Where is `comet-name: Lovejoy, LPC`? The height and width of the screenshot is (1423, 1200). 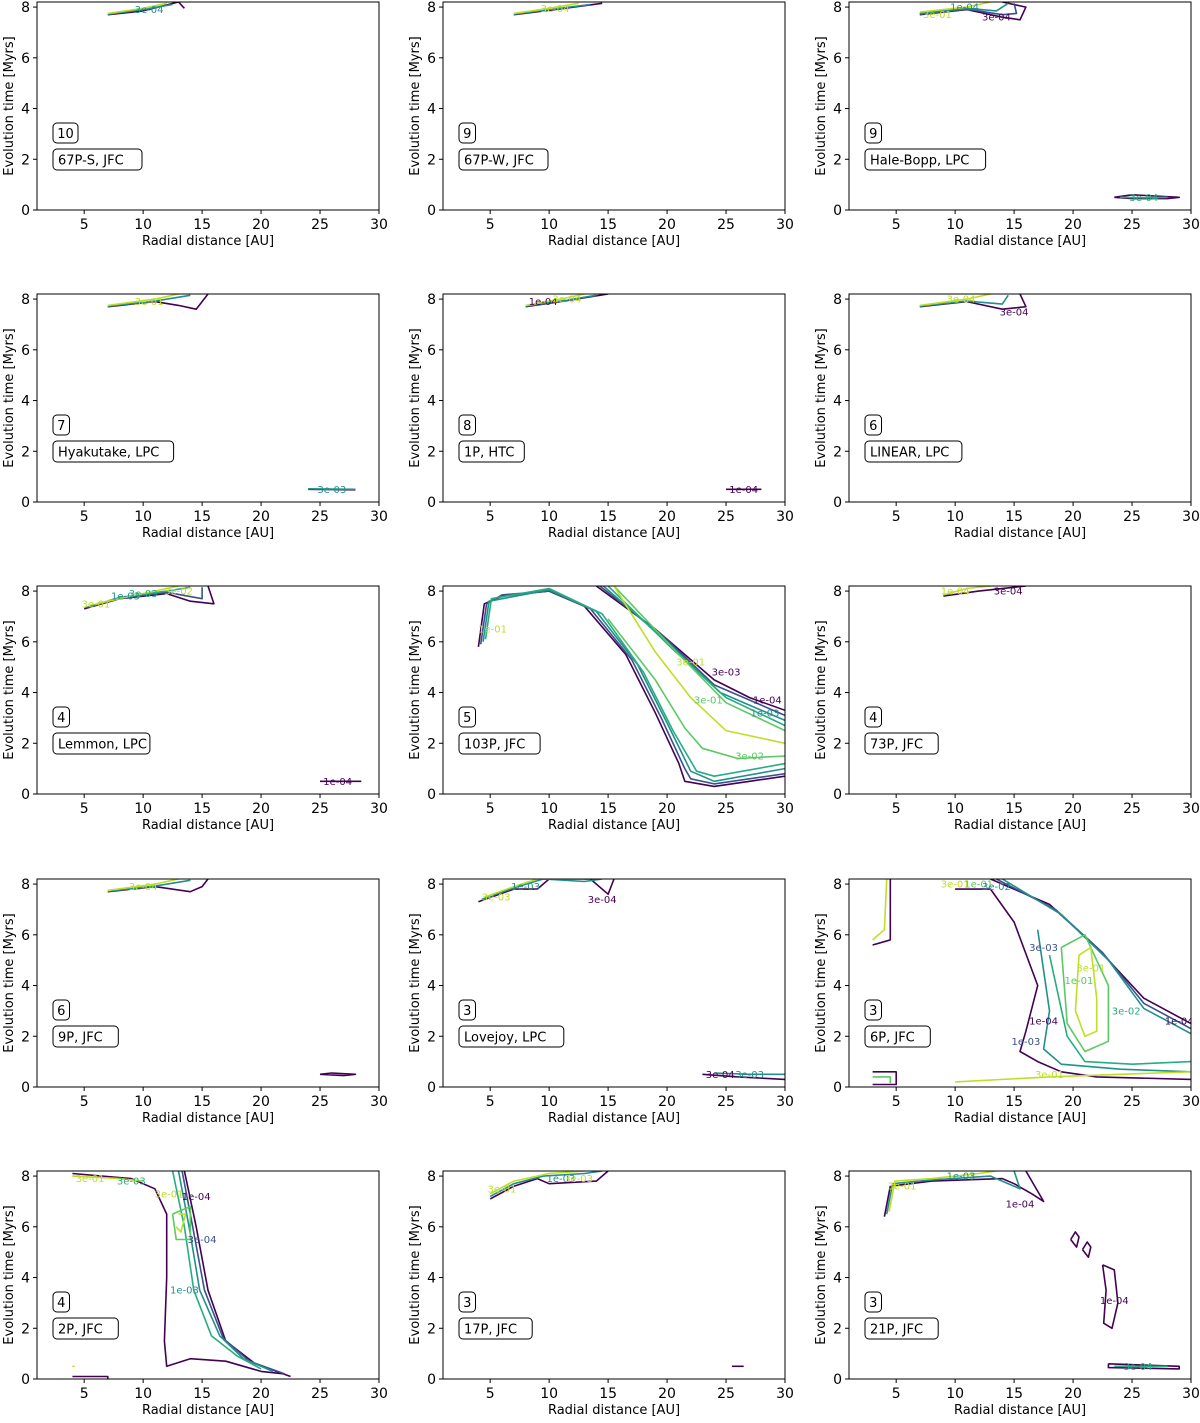 comet-name: Lovejoy, LPC is located at coordinates (505, 1038).